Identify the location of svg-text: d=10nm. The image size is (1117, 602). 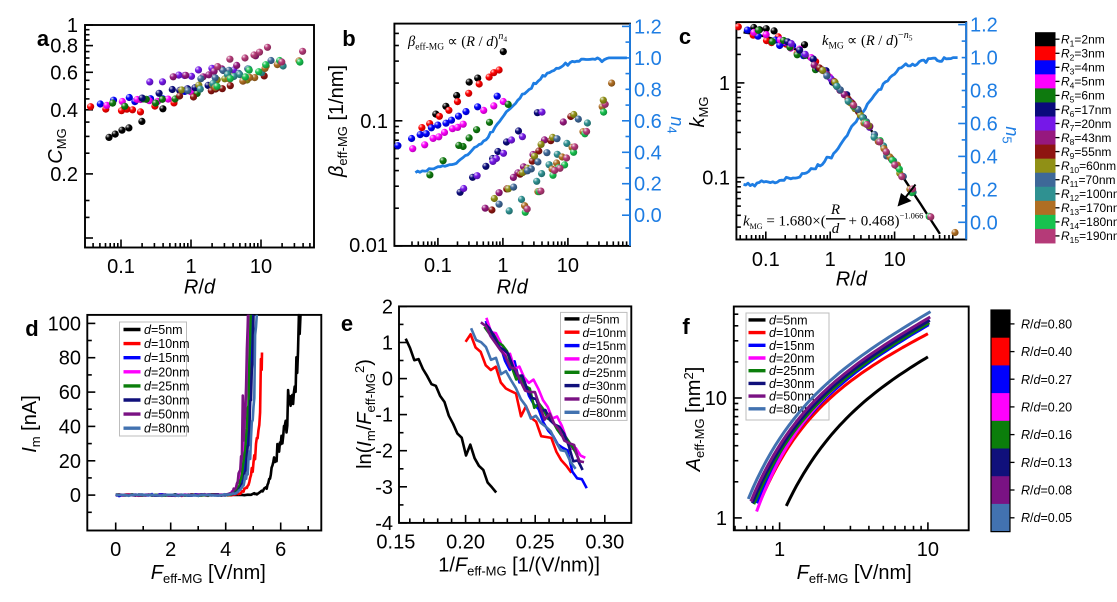
(605, 333).